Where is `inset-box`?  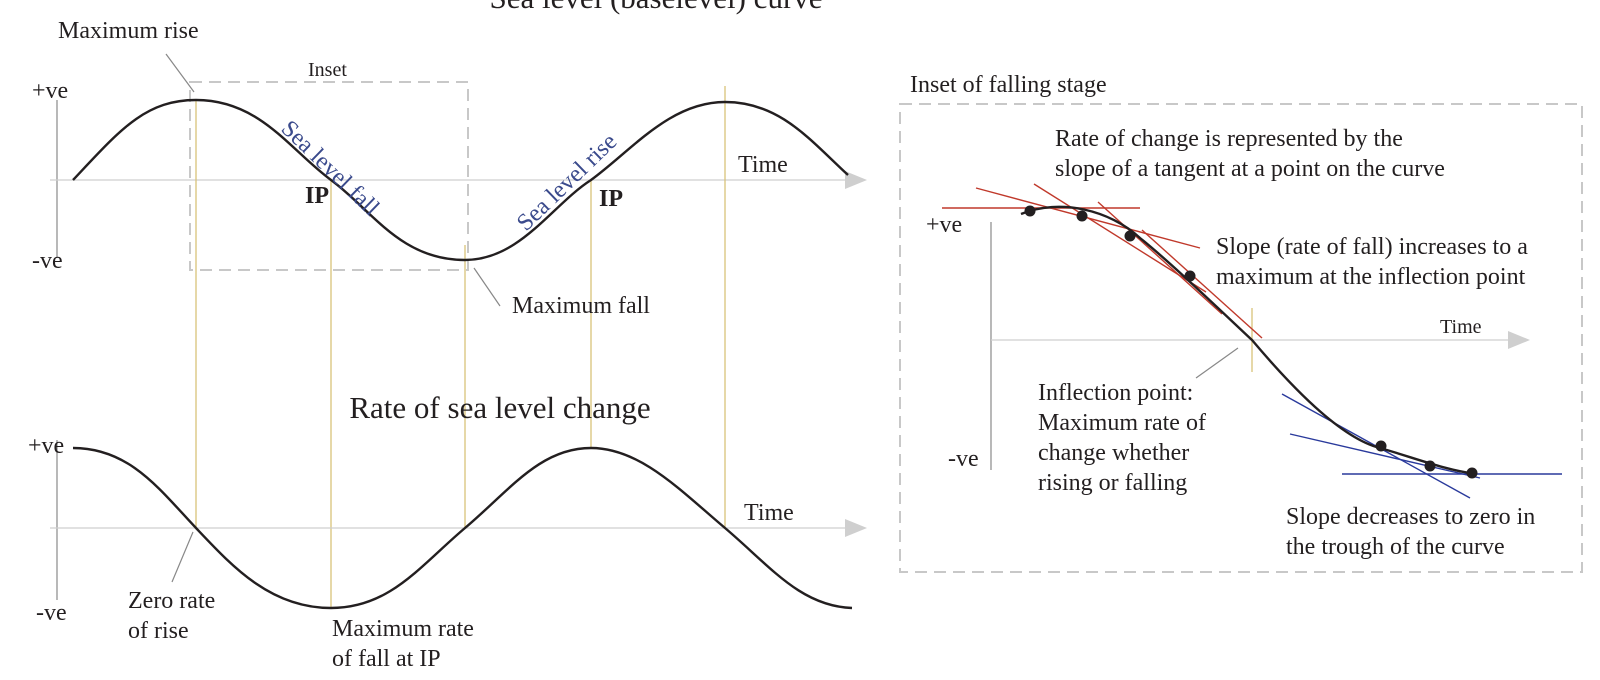 inset-box is located at coordinates (329, 176).